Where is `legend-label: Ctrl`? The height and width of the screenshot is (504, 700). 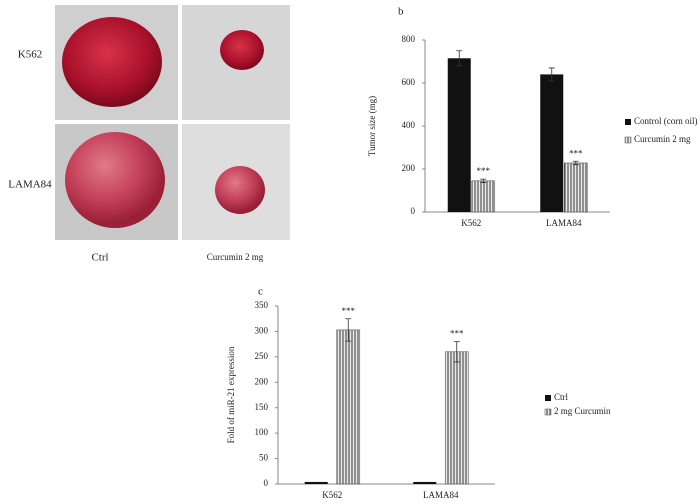 legend-label: Ctrl is located at coordinates (561, 397).